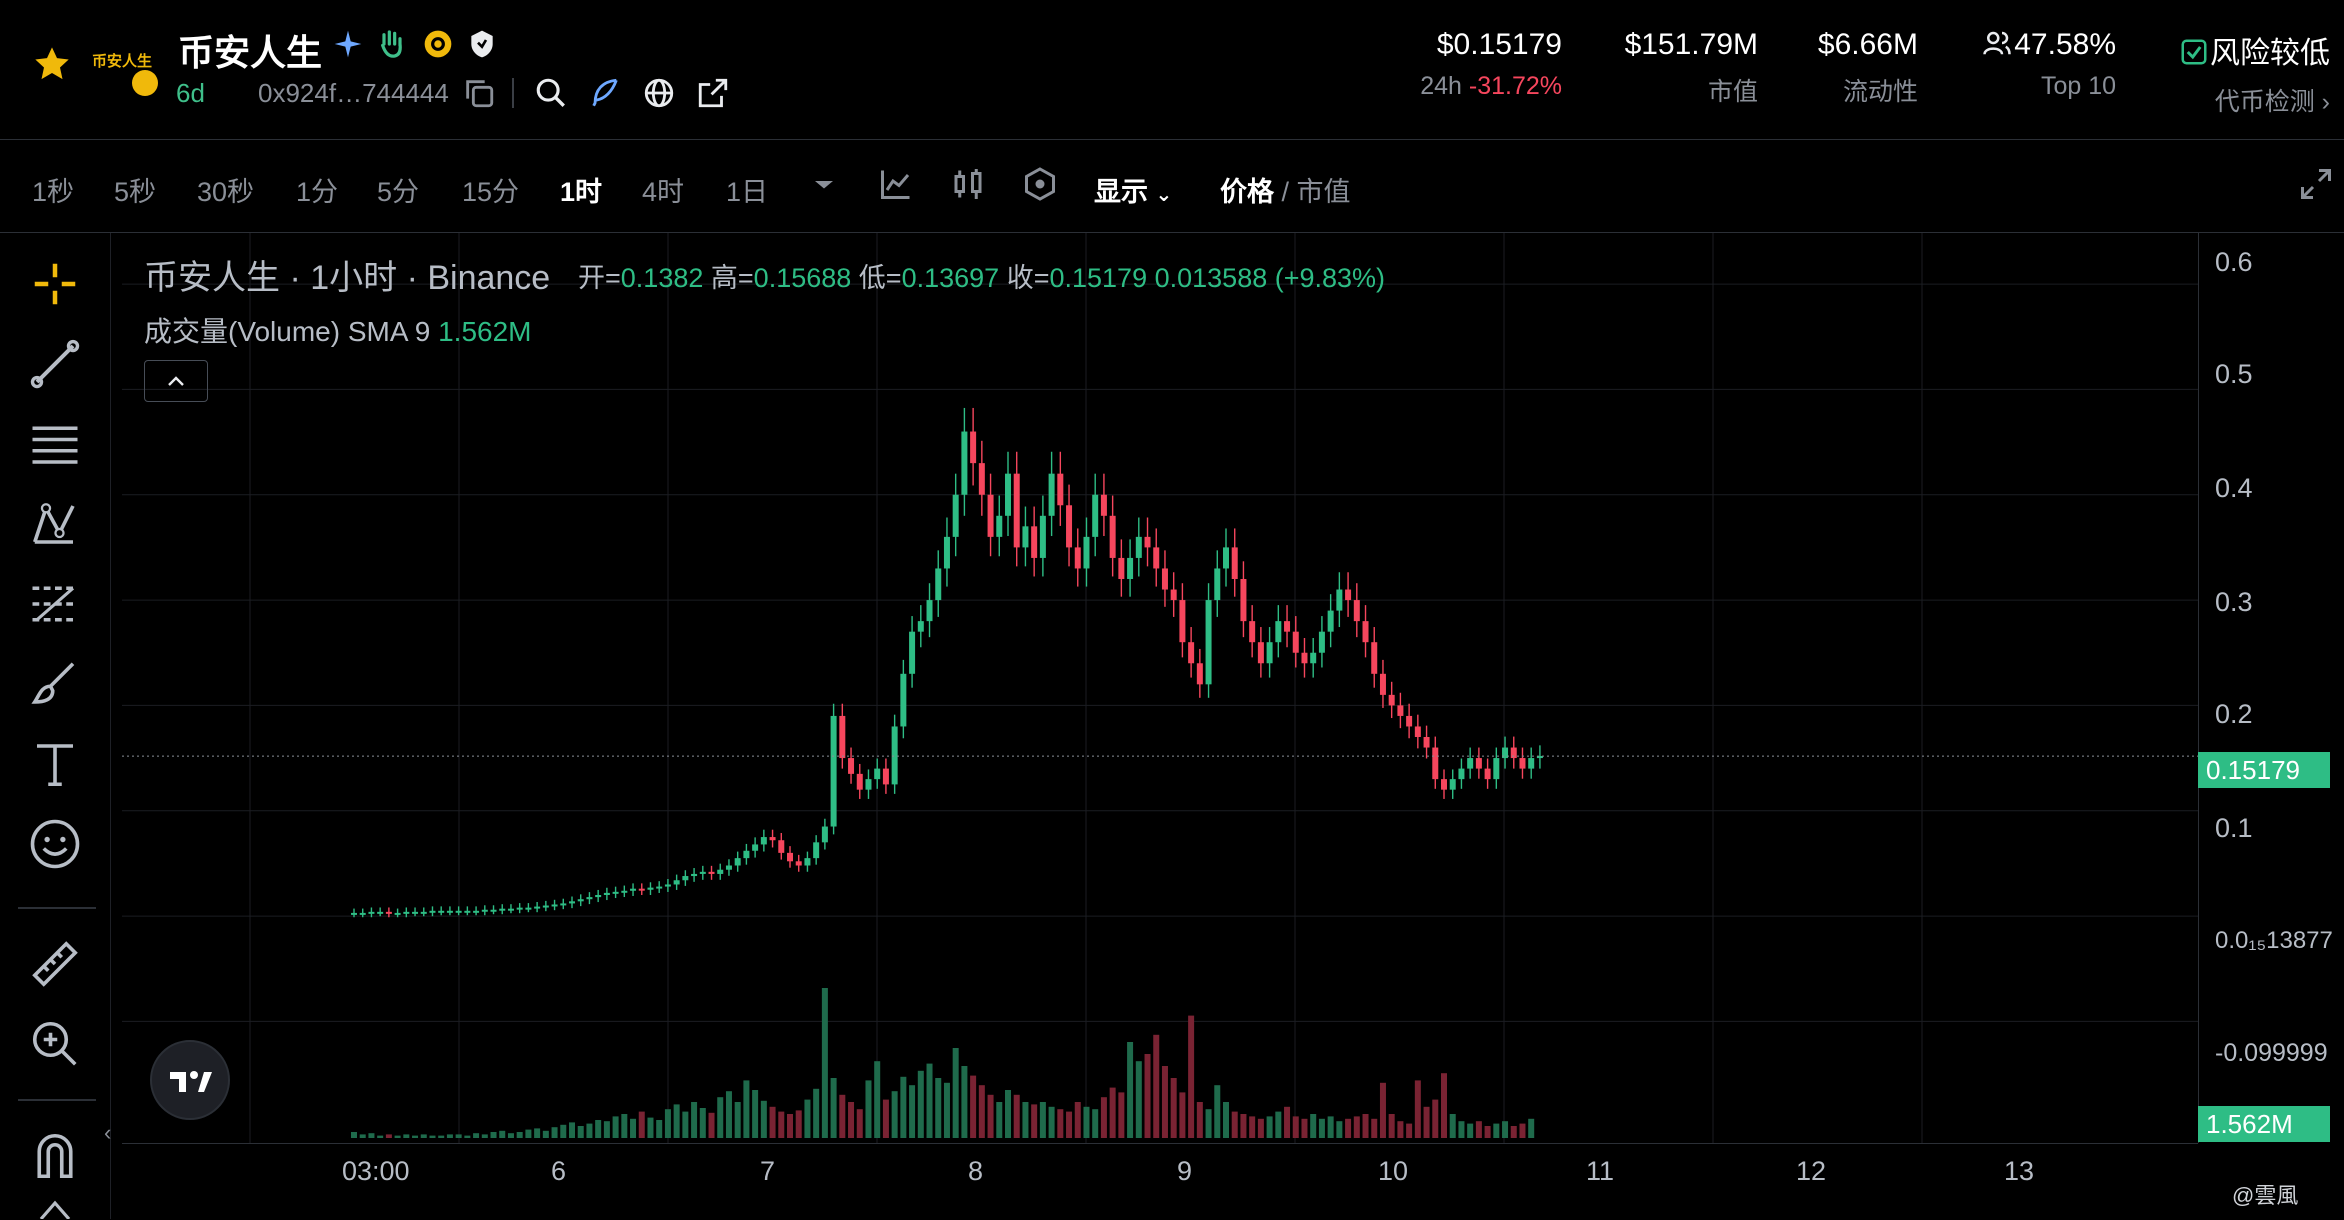 Image resolution: width=2344 pixels, height=1220 pixels. Describe the element at coordinates (2274, 940) in the screenshot. I see `price-tick: 0.0₁₅13877` at that location.